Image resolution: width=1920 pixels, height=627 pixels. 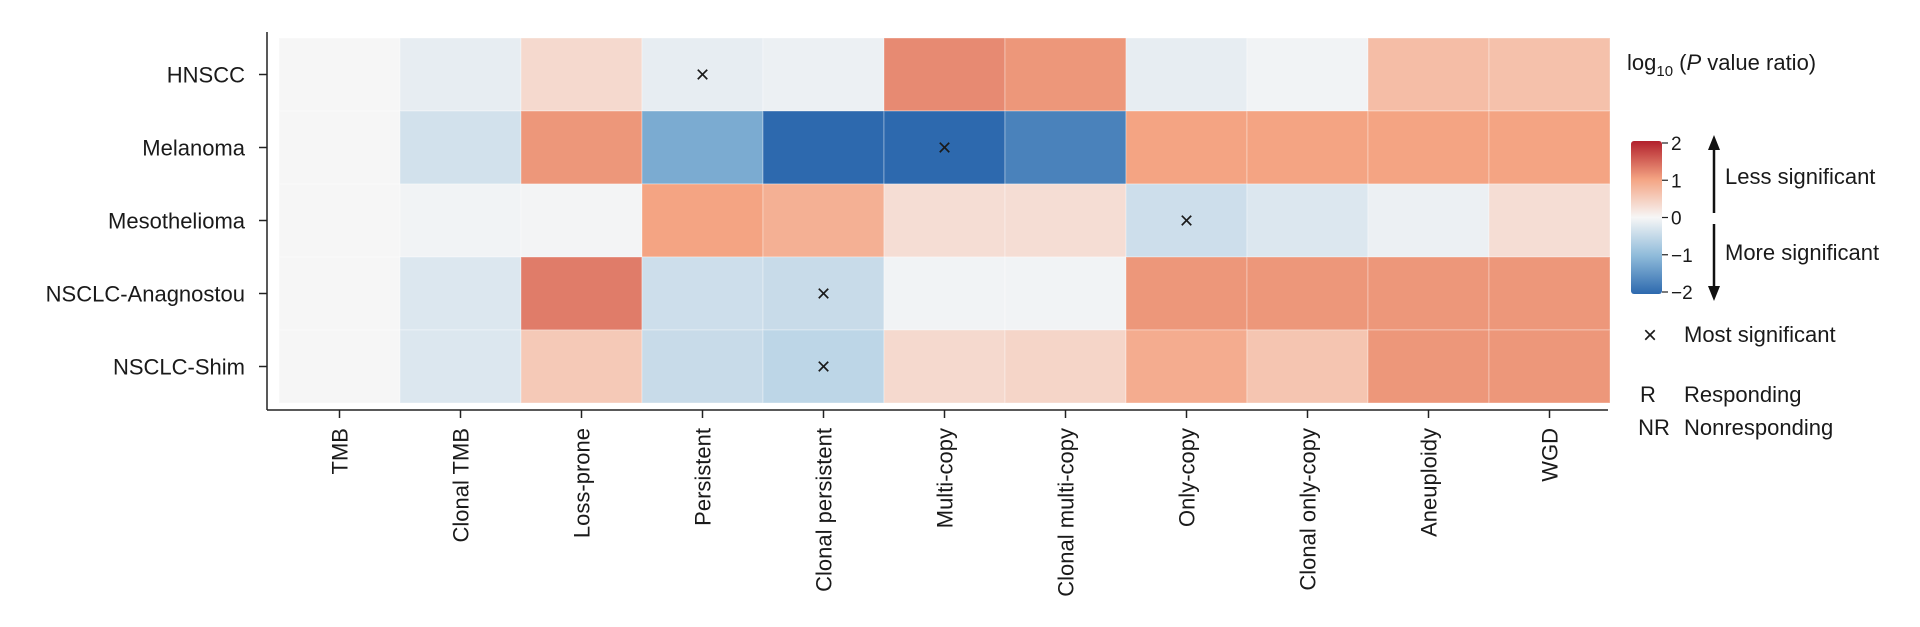 I want to click on cell-melanoma-clonal-only-copy, so click(x=1307, y=147).